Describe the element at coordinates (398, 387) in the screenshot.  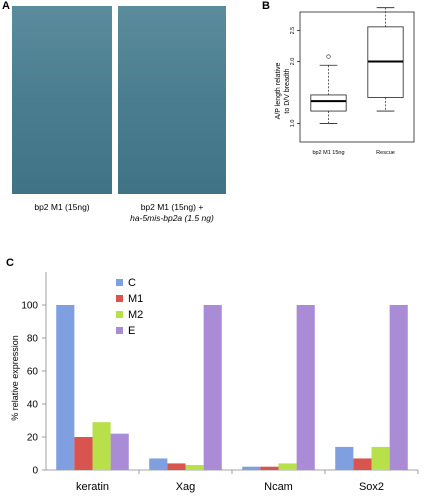
I see `bar-sox2-e` at that location.